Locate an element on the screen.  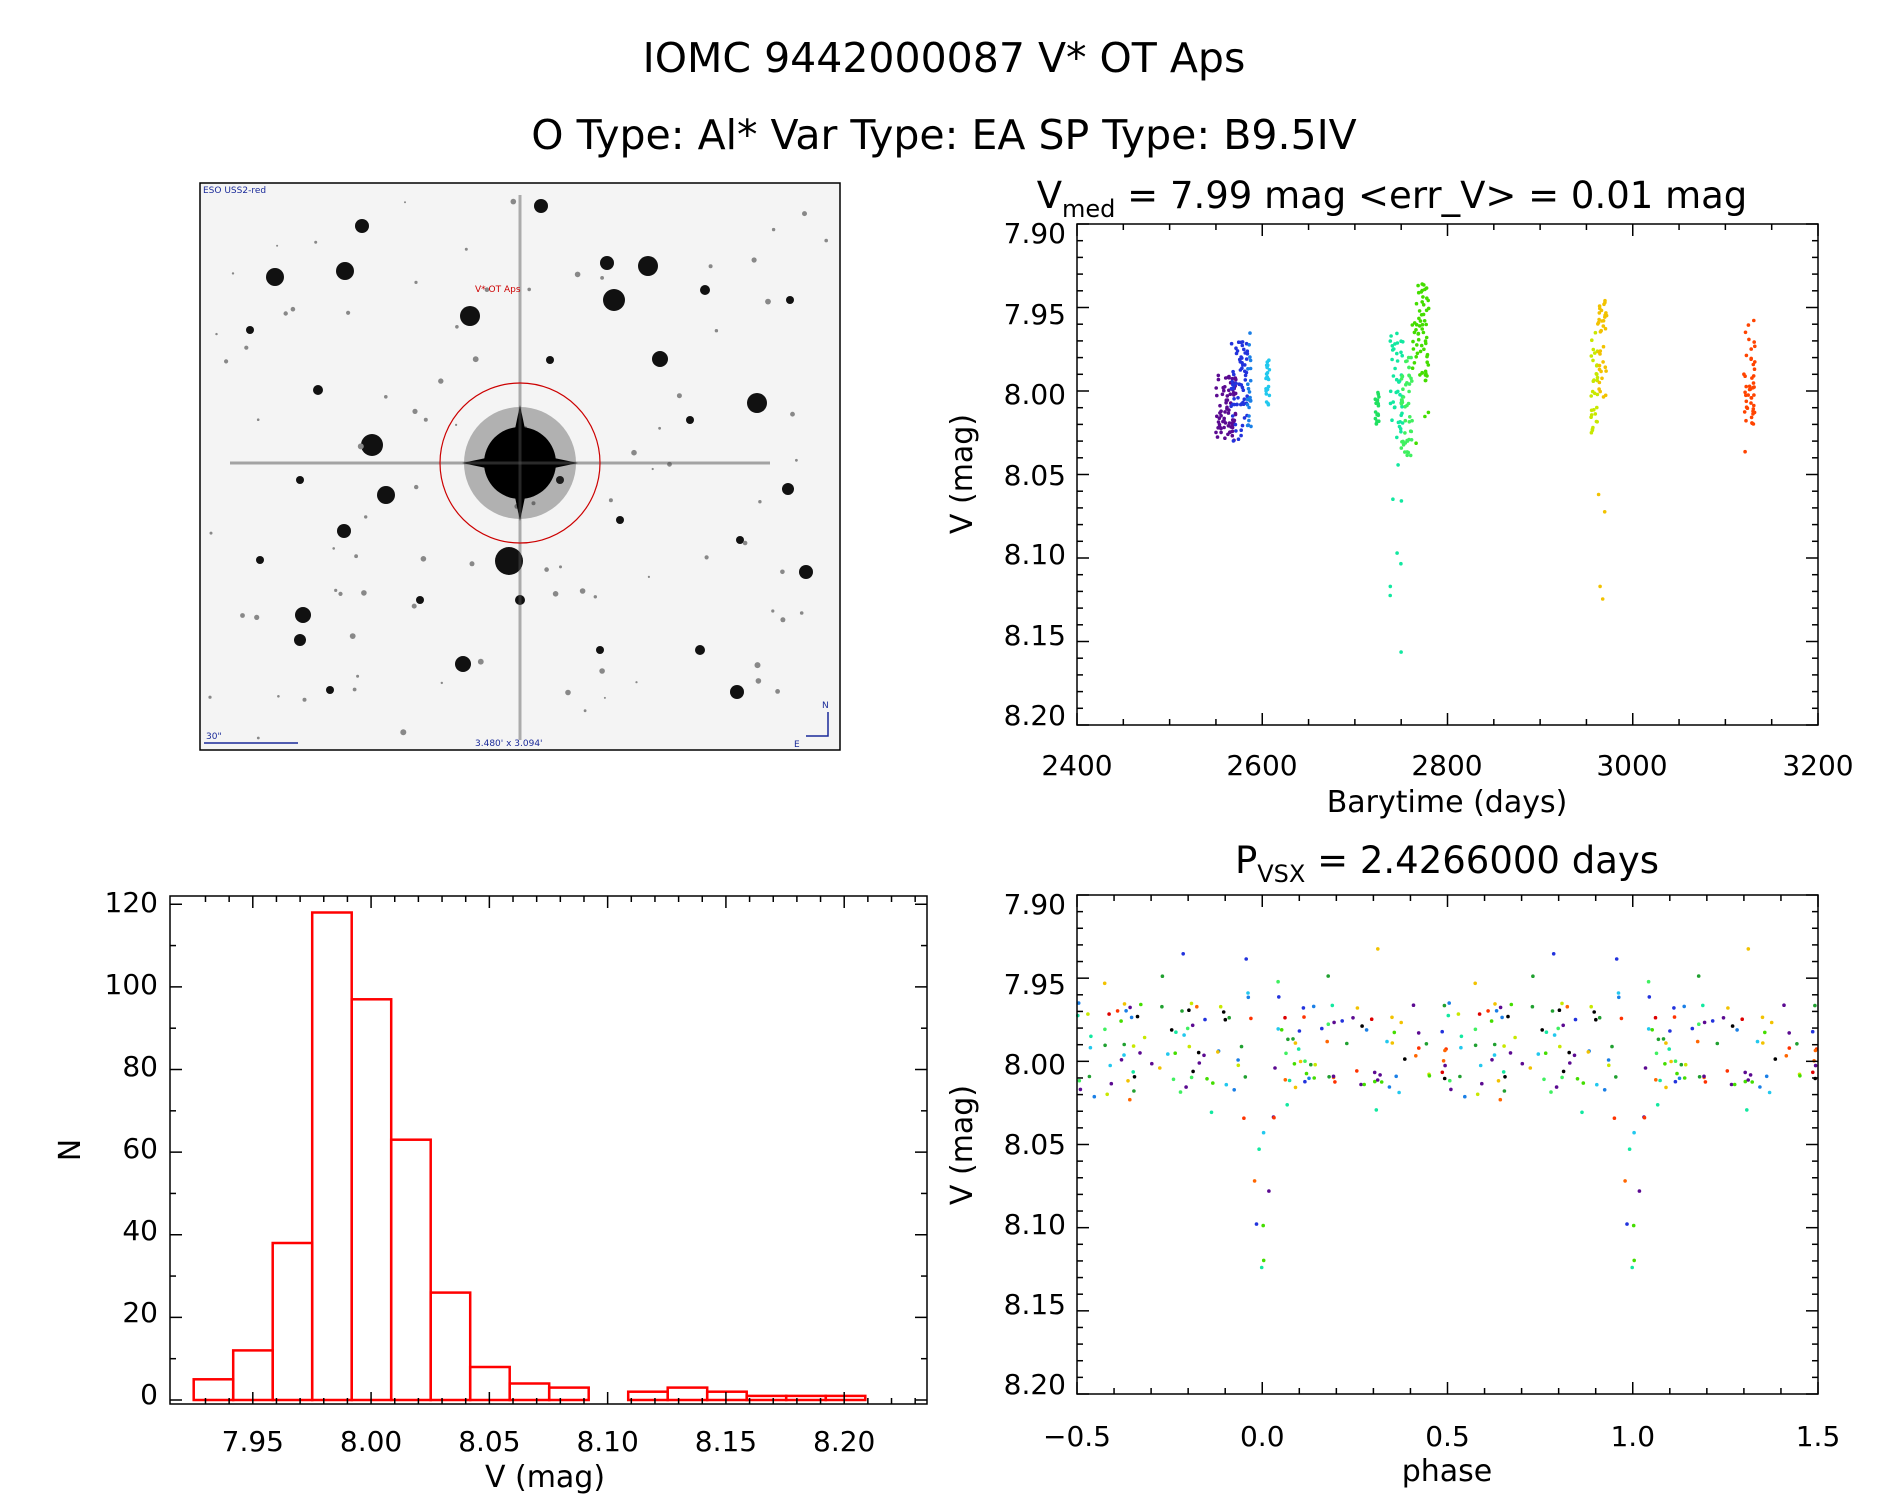
ph-xtick: 1.5 is located at coordinates (1818, 1436).